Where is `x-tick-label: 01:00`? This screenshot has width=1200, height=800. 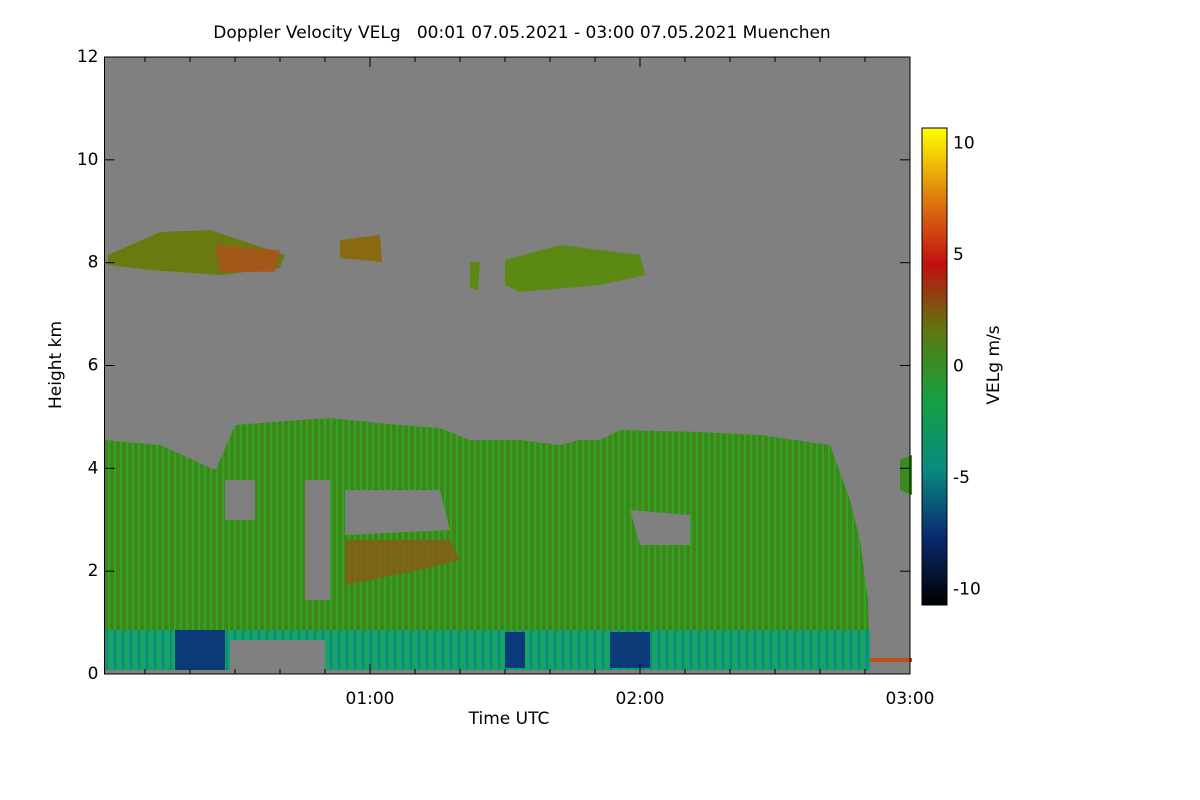 x-tick-label: 01:00 is located at coordinates (370, 699).